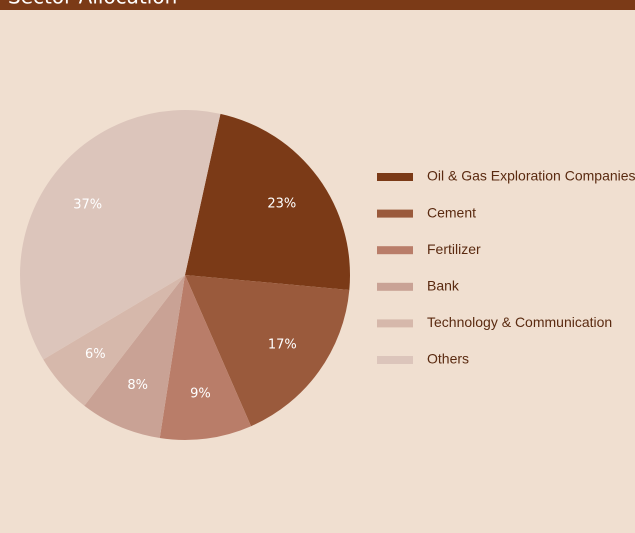 The width and height of the screenshot is (635, 533). I want to click on slice-label: 37%, so click(87, 204).